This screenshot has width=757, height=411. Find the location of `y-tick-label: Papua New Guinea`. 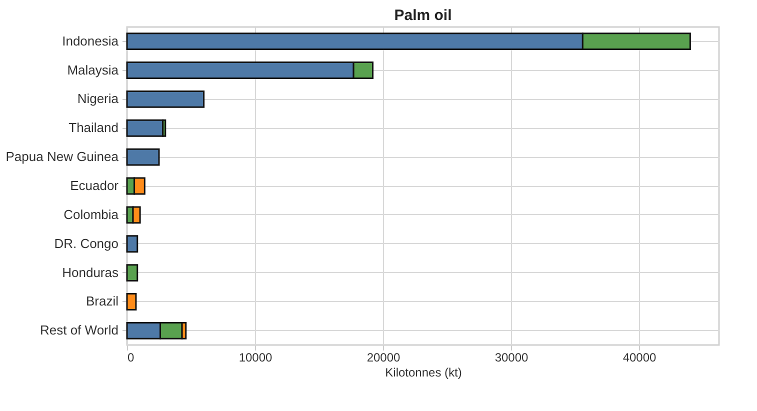

y-tick-label: Papua New Guinea is located at coordinates (63, 156).